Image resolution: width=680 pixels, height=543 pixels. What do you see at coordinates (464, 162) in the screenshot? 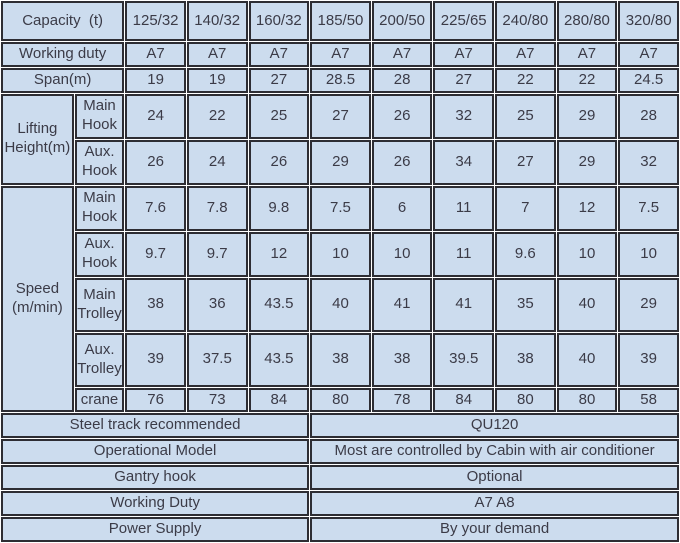
I see `data-cell: 34` at bounding box center [464, 162].